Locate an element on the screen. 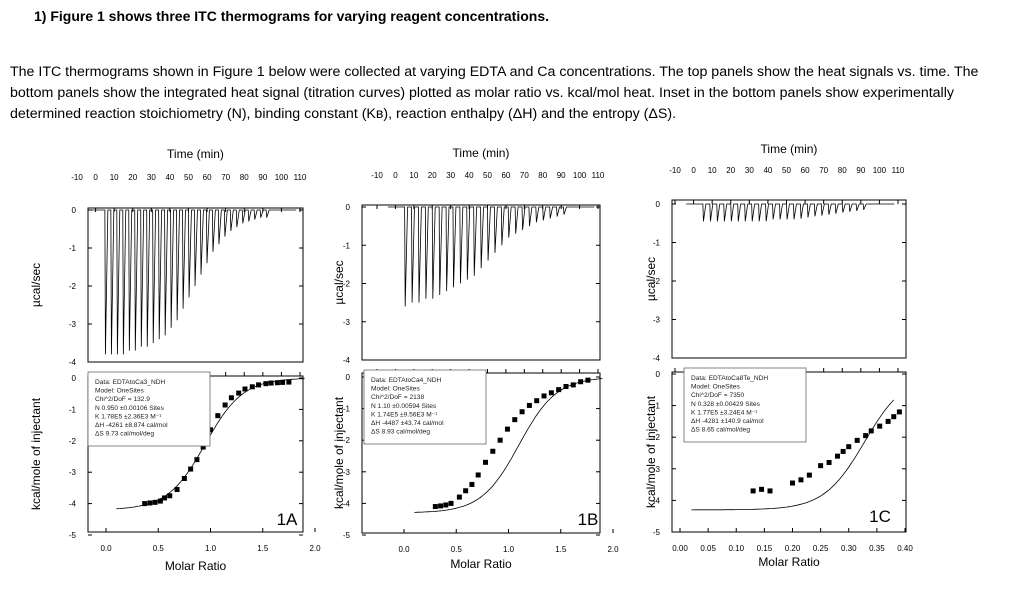 This screenshot has height=601, width=1024. time-tick-label: 50 is located at coordinates (487, 175).